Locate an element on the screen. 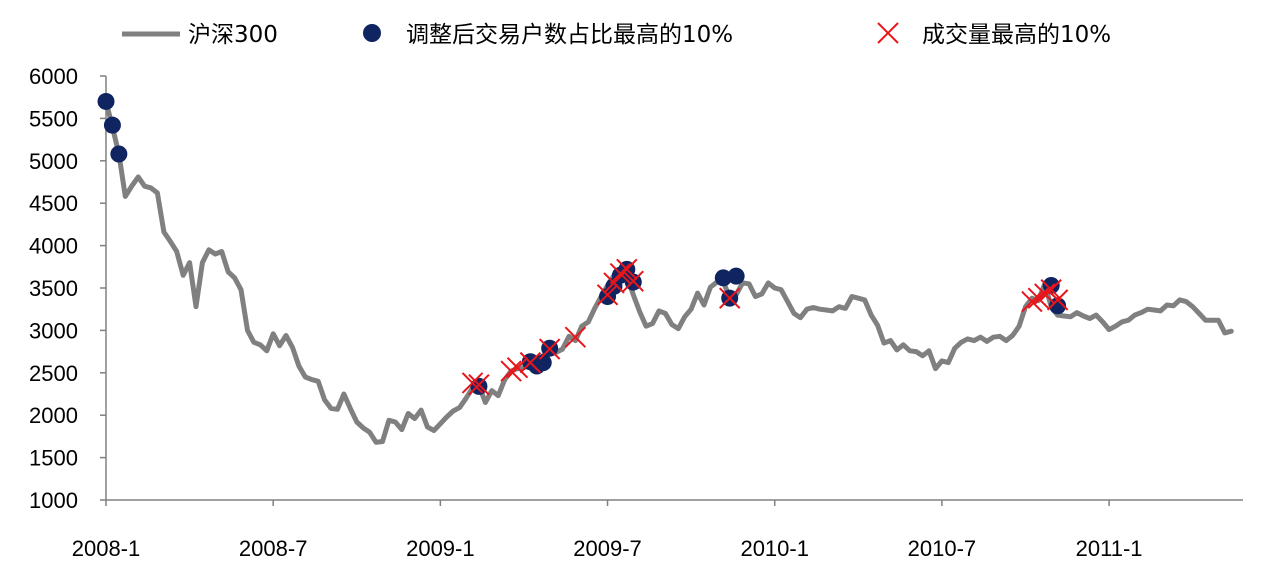 The width and height of the screenshot is (1263, 570). x-tick-label: 2010-7 is located at coordinates (942, 548).